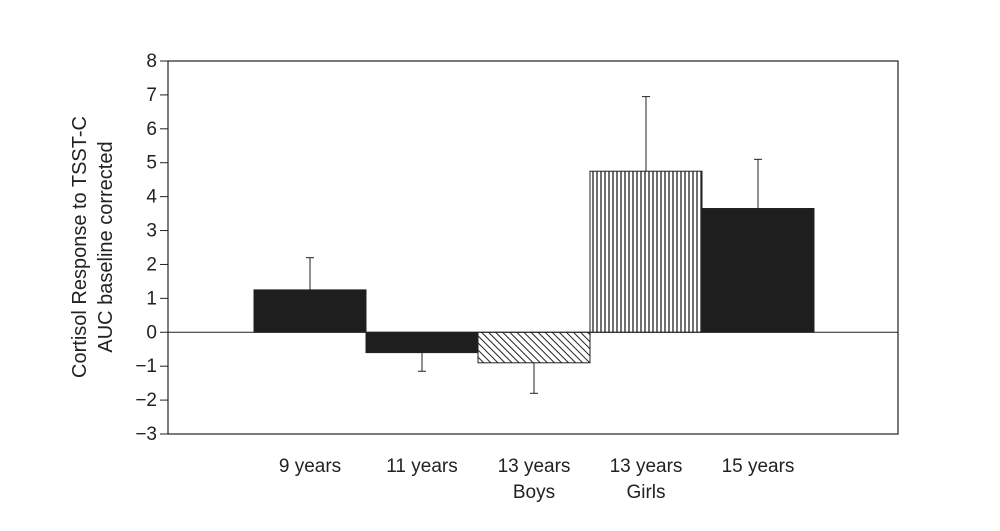 This screenshot has width=1000, height=531. I want to click on y-tick-label: −1, so click(146, 366).